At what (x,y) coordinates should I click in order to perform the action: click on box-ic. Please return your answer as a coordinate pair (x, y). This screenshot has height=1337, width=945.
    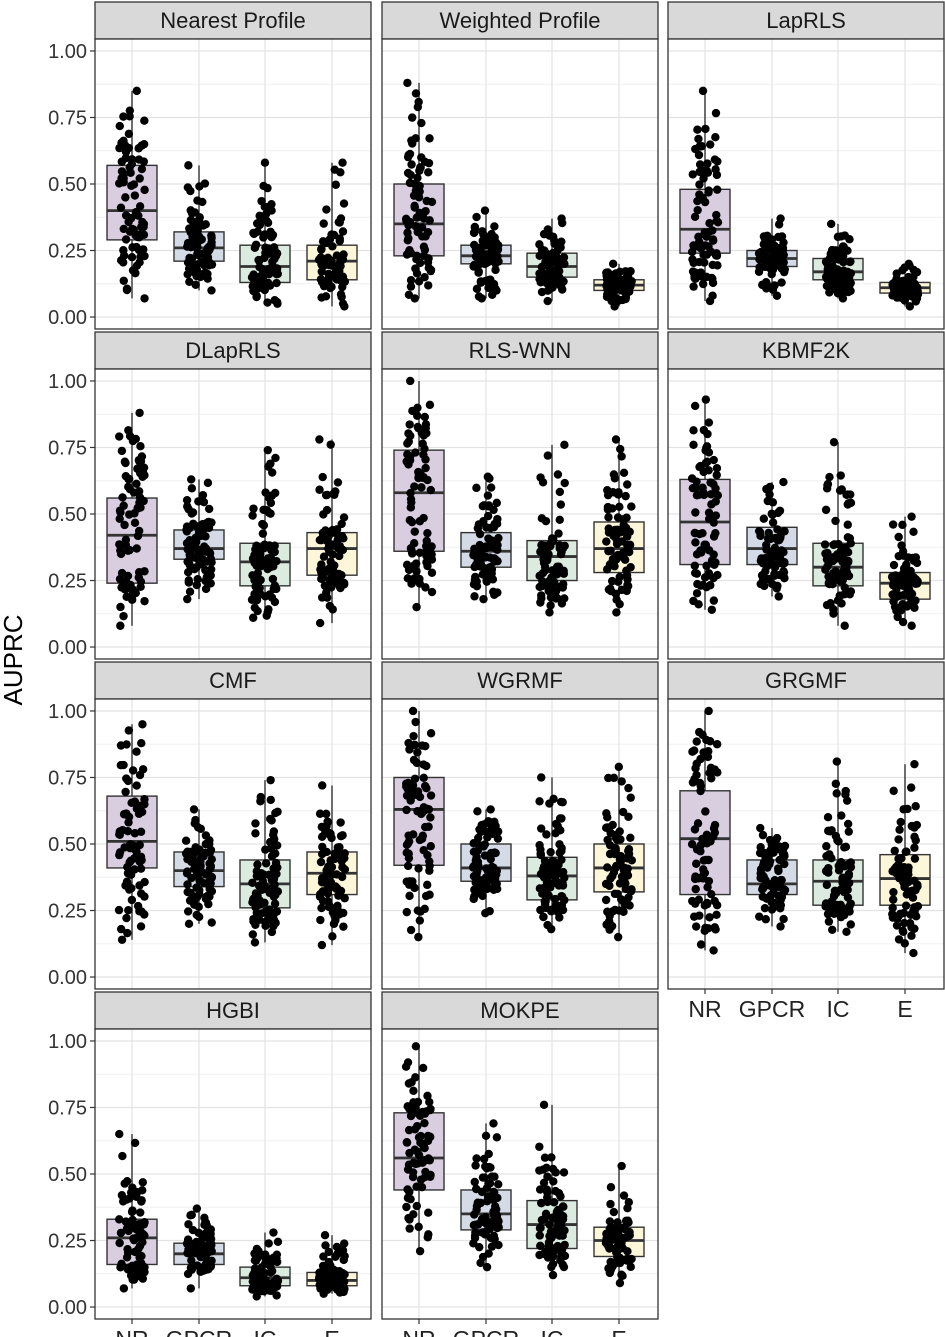
    Looking at the image, I should click on (552, 853).